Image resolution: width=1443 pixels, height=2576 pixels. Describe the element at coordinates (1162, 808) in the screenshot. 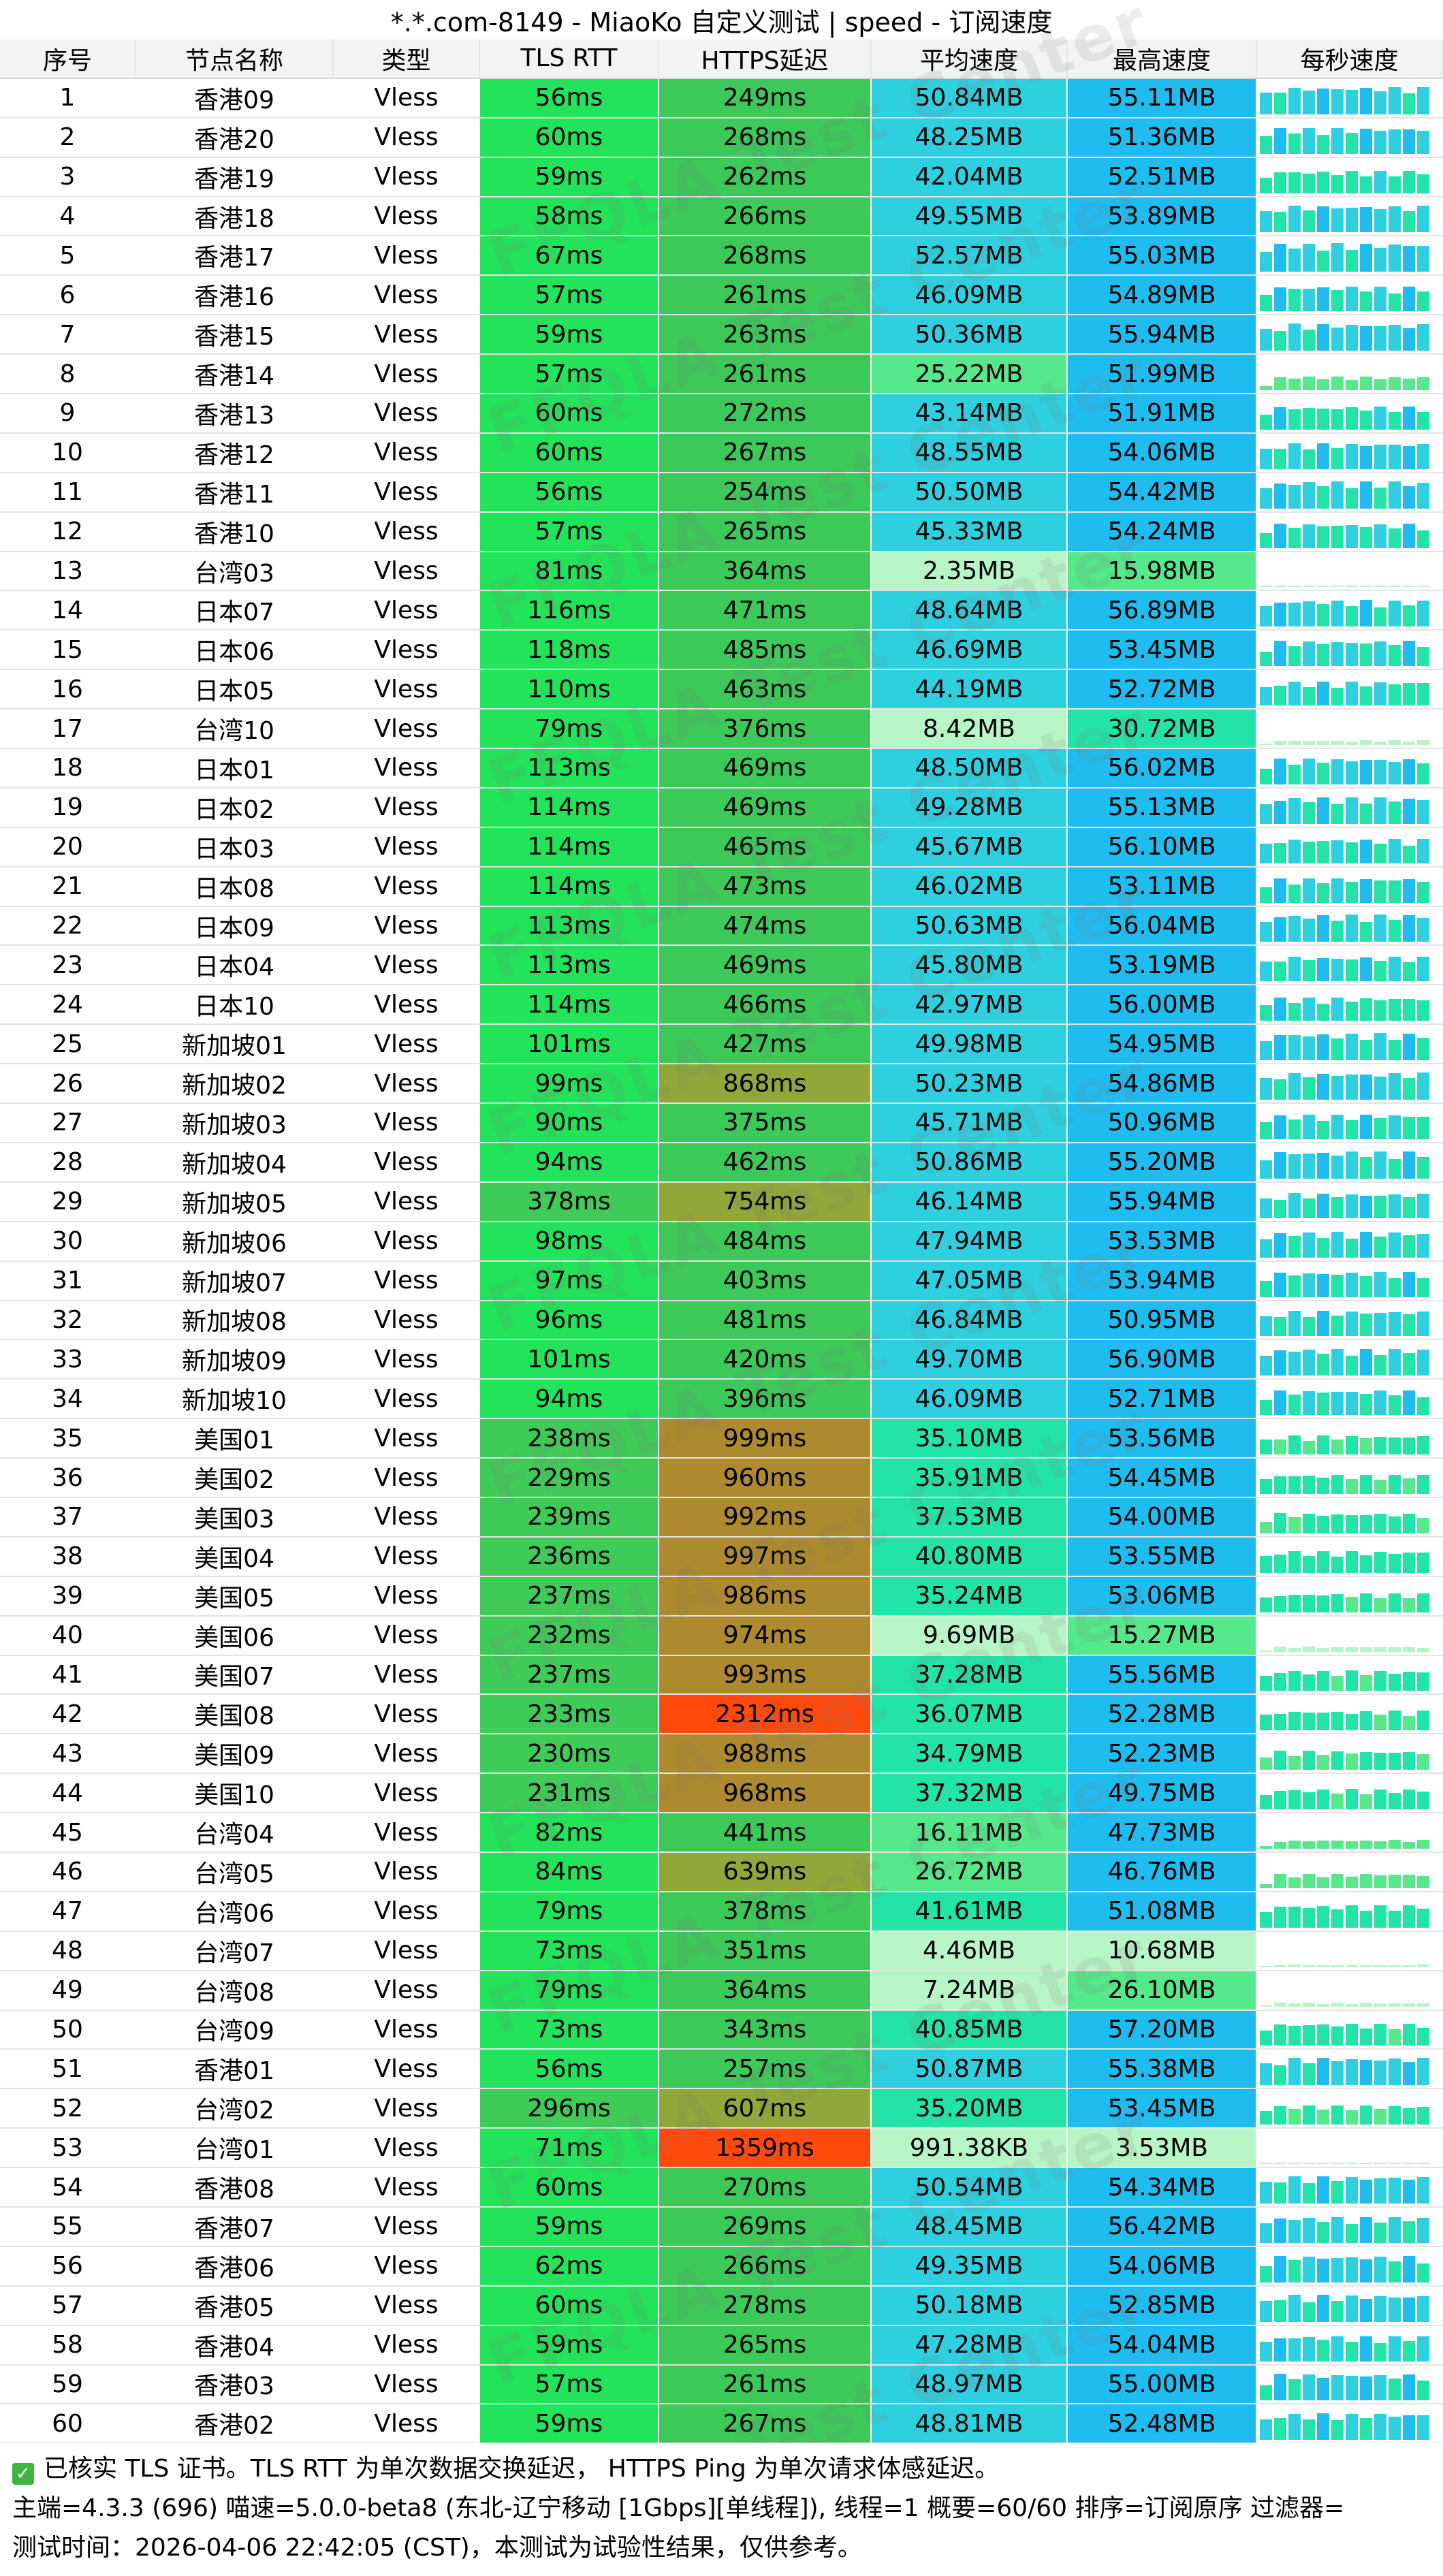

I see `max-speed: 55.13MB` at that location.